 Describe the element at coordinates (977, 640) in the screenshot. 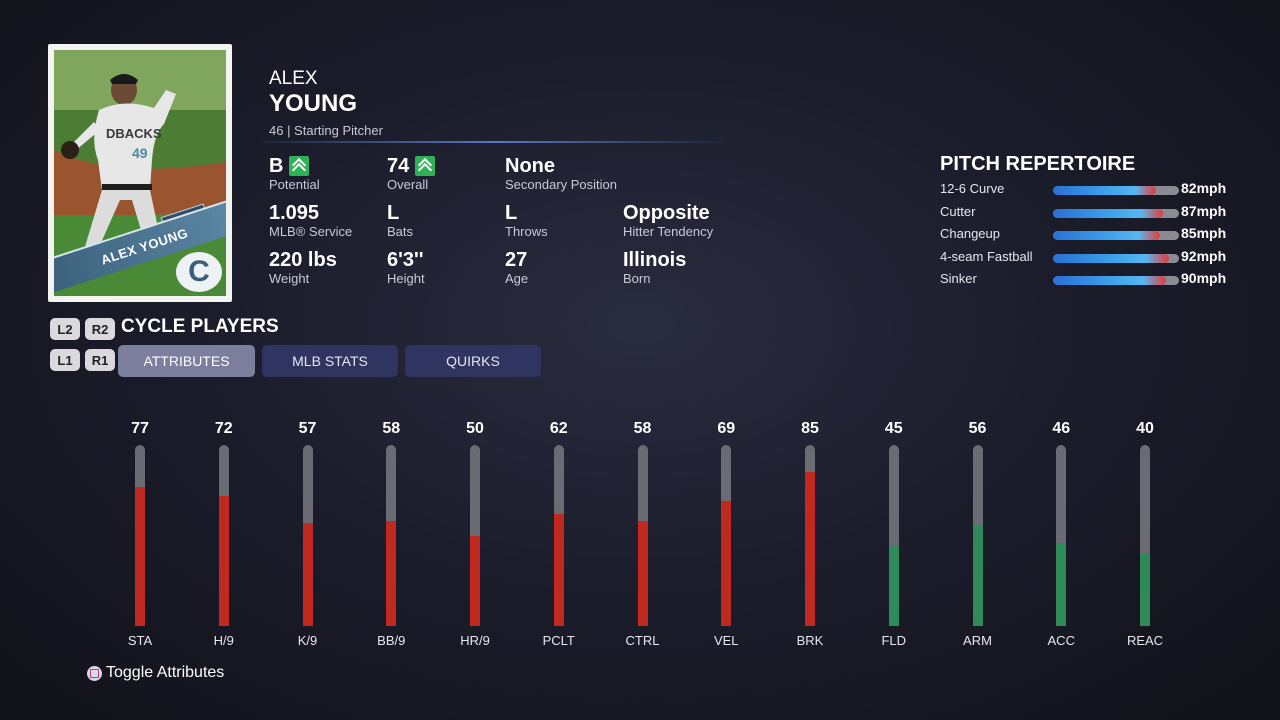

I see `attribute-label: ARM` at that location.